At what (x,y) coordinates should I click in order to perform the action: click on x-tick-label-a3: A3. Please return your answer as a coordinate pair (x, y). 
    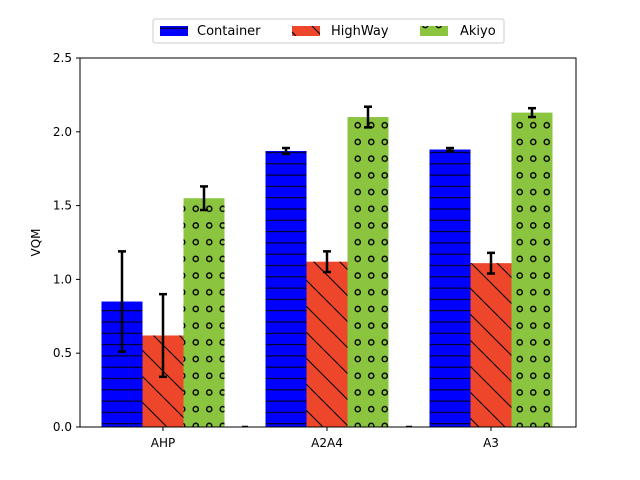
    Looking at the image, I should click on (491, 443).